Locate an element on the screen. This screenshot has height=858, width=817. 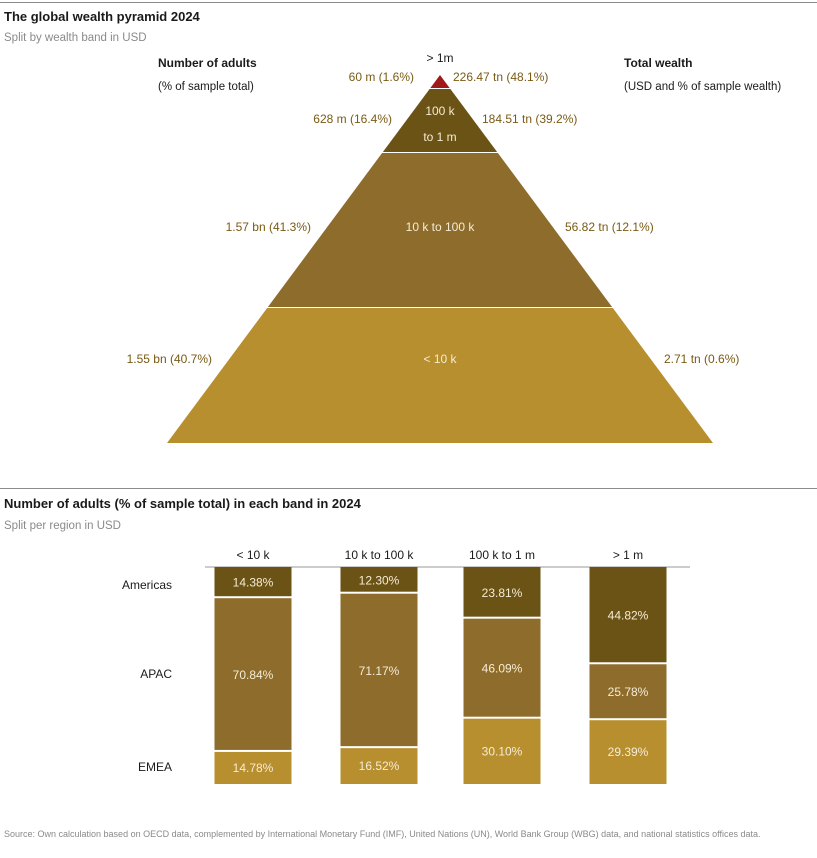
band-label-upper-line1: 100 k is located at coordinates (440, 111).